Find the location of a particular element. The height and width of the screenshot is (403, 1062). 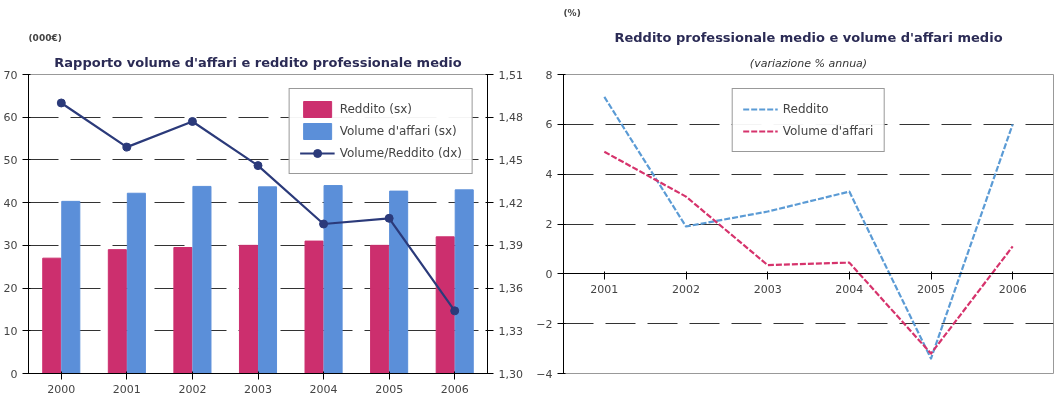

chart-title: Reddito professionale medio e volume d'affari medio is located at coordinates (808, 37).